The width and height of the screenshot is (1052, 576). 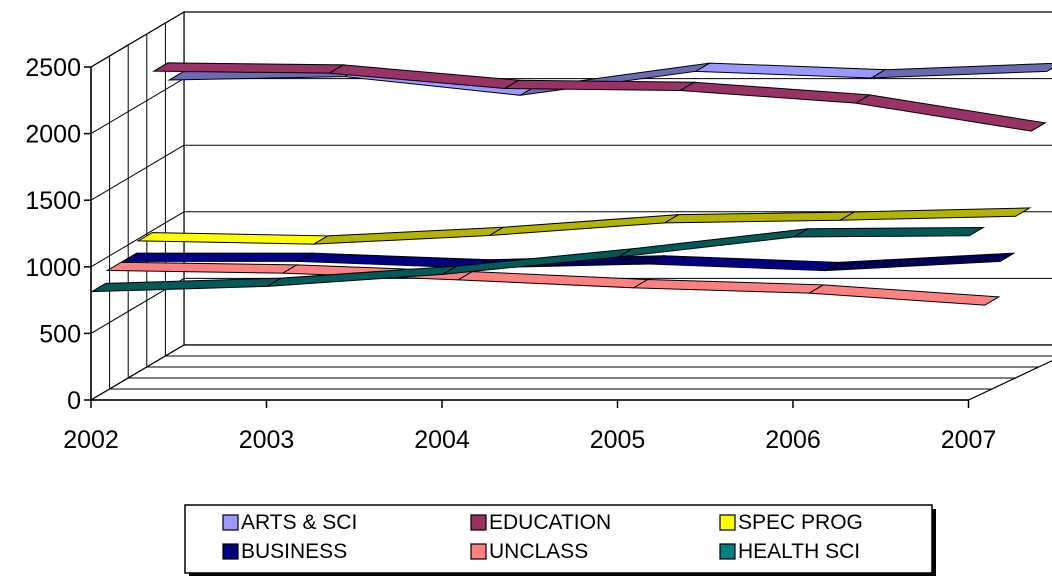 What do you see at coordinates (618, 440) in the screenshot?
I see `x-tick-label: 2005` at bounding box center [618, 440].